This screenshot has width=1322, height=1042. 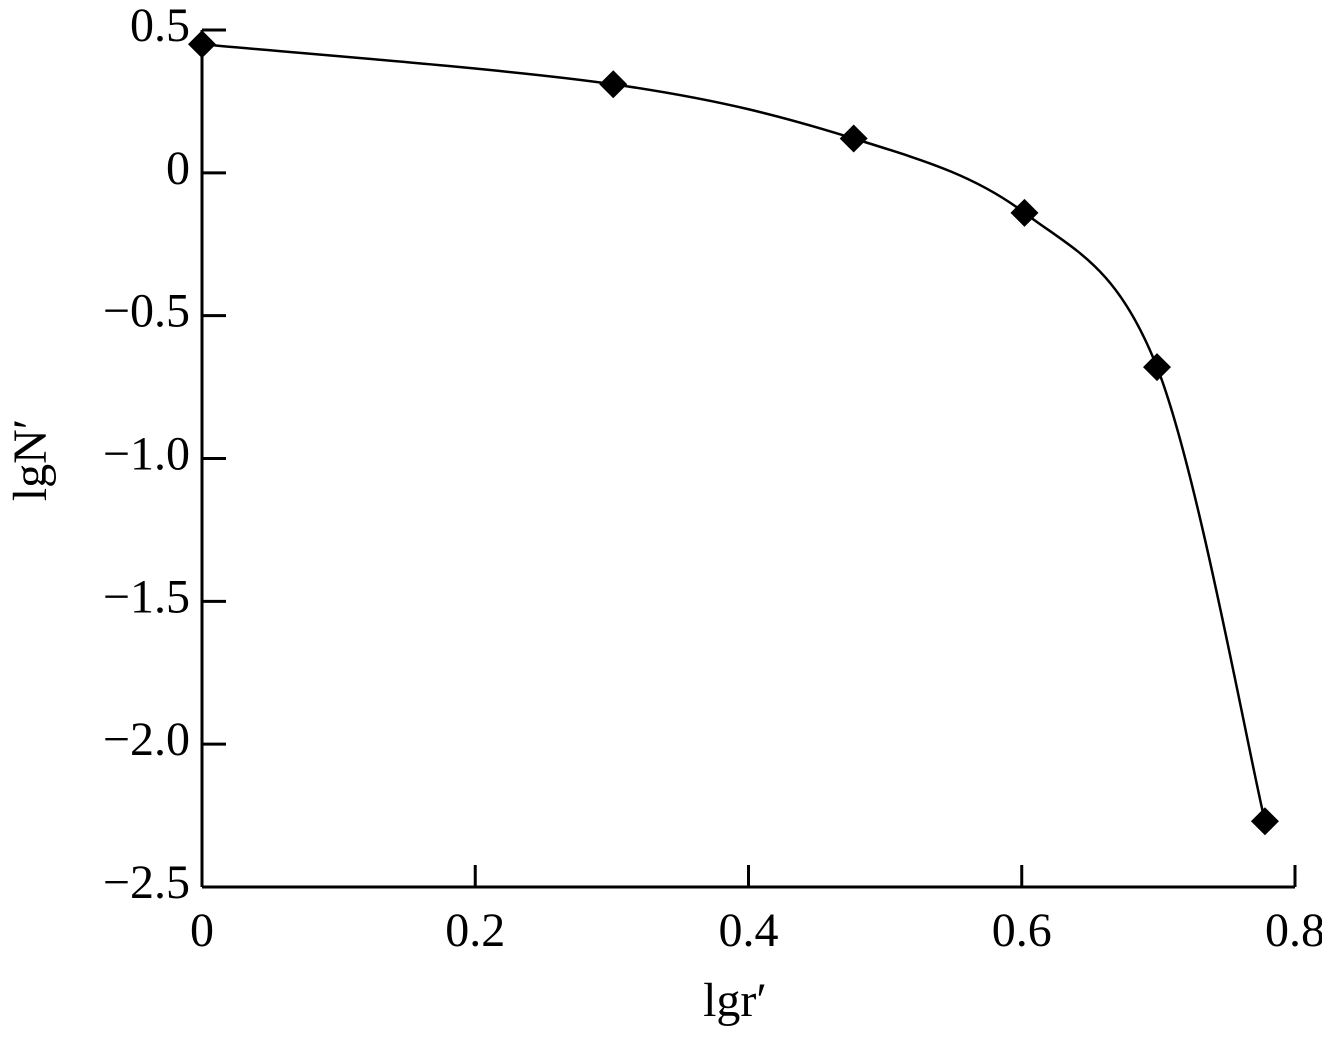 What do you see at coordinates (735, 1000) in the screenshot?
I see `x-axis-label: lgr′` at bounding box center [735, 1000].